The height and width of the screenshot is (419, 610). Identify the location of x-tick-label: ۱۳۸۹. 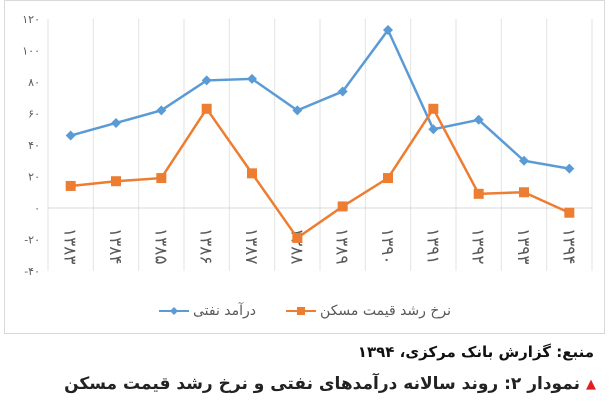
(342, 246).